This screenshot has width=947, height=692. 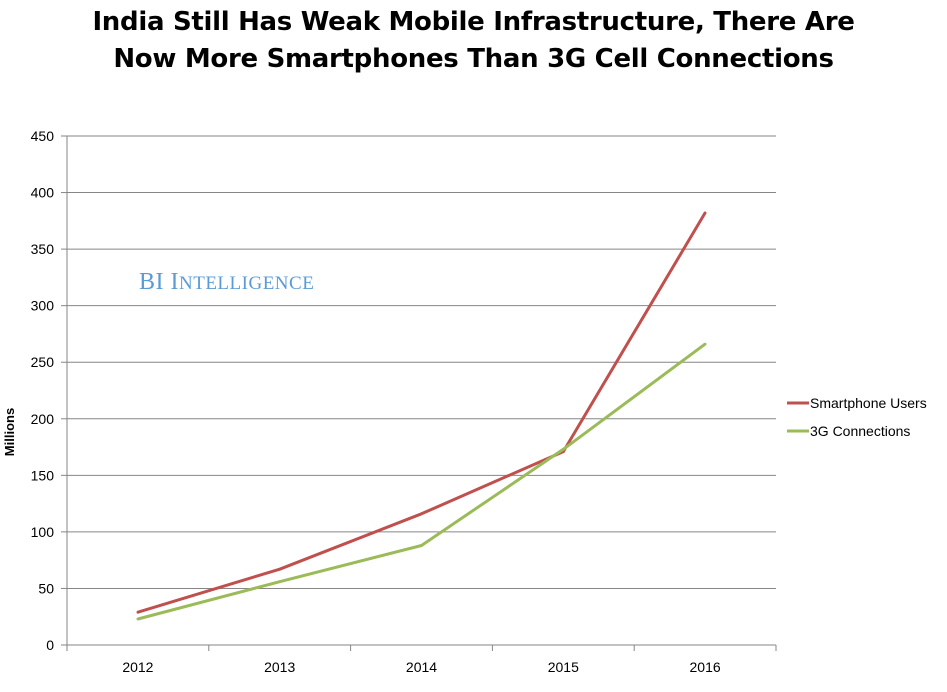 I want to click on legend-label: 3G Connections, so click(x=860, y=431).